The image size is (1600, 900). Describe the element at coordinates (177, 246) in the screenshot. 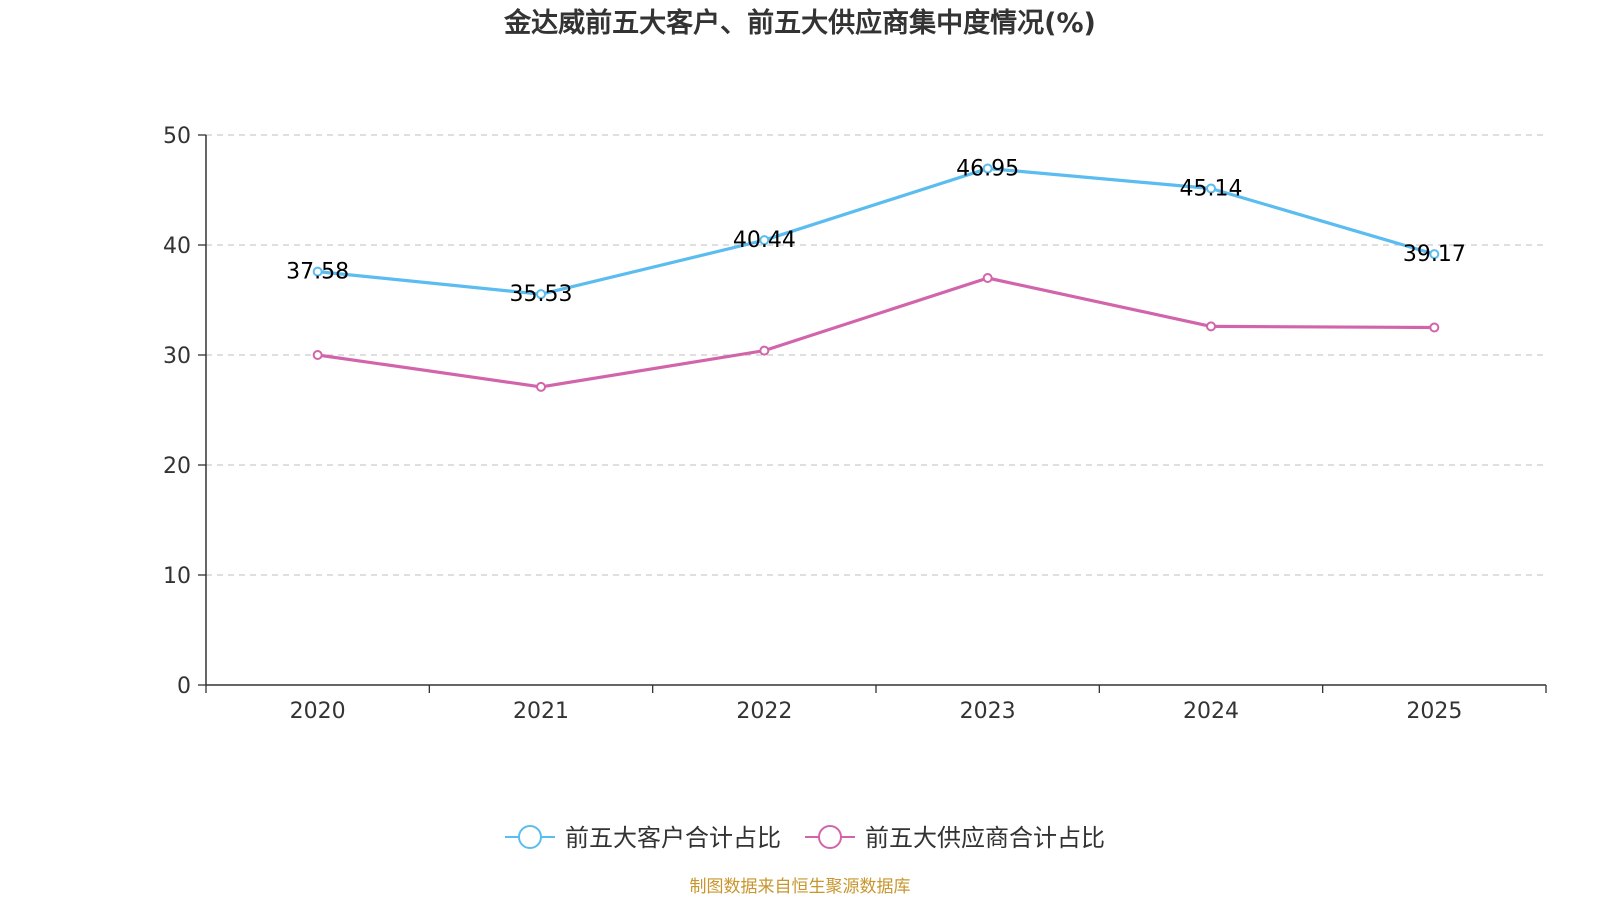

I see `y-tick-label: 40` at that location.